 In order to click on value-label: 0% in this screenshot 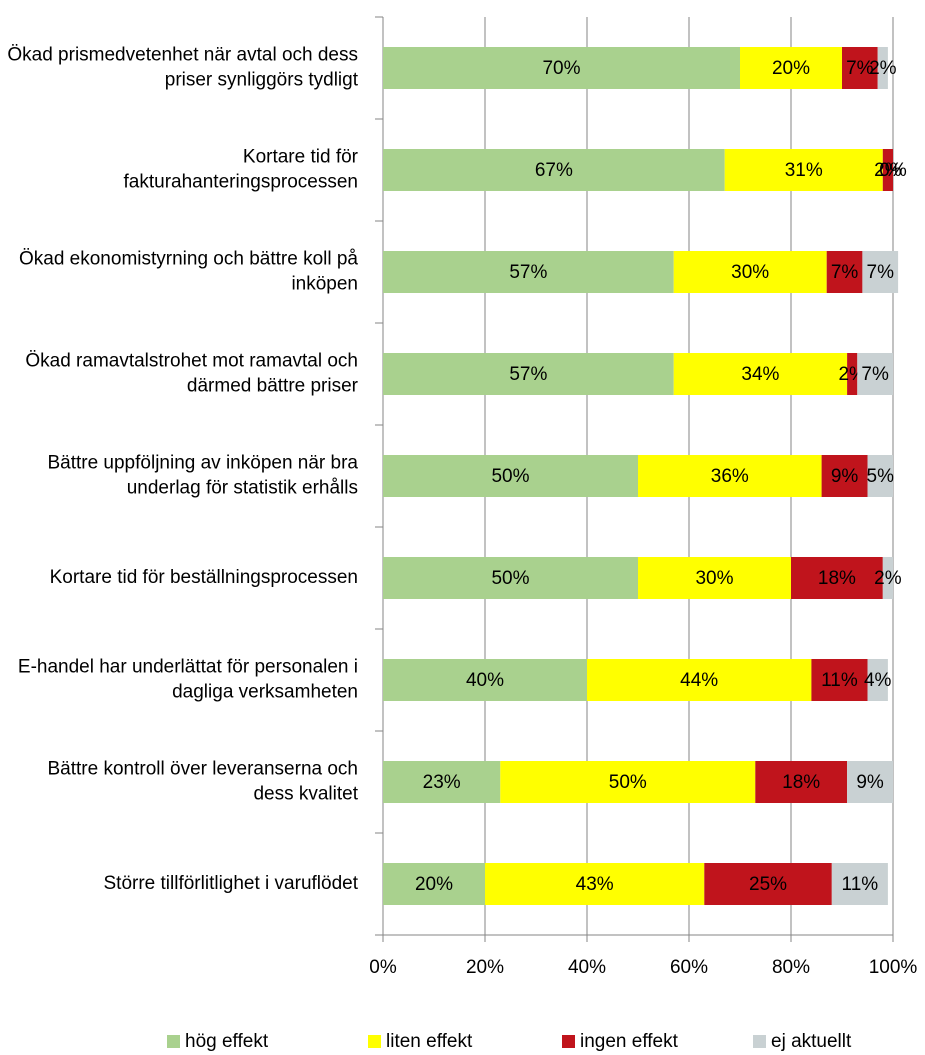, I will do `click(893, 170)`.